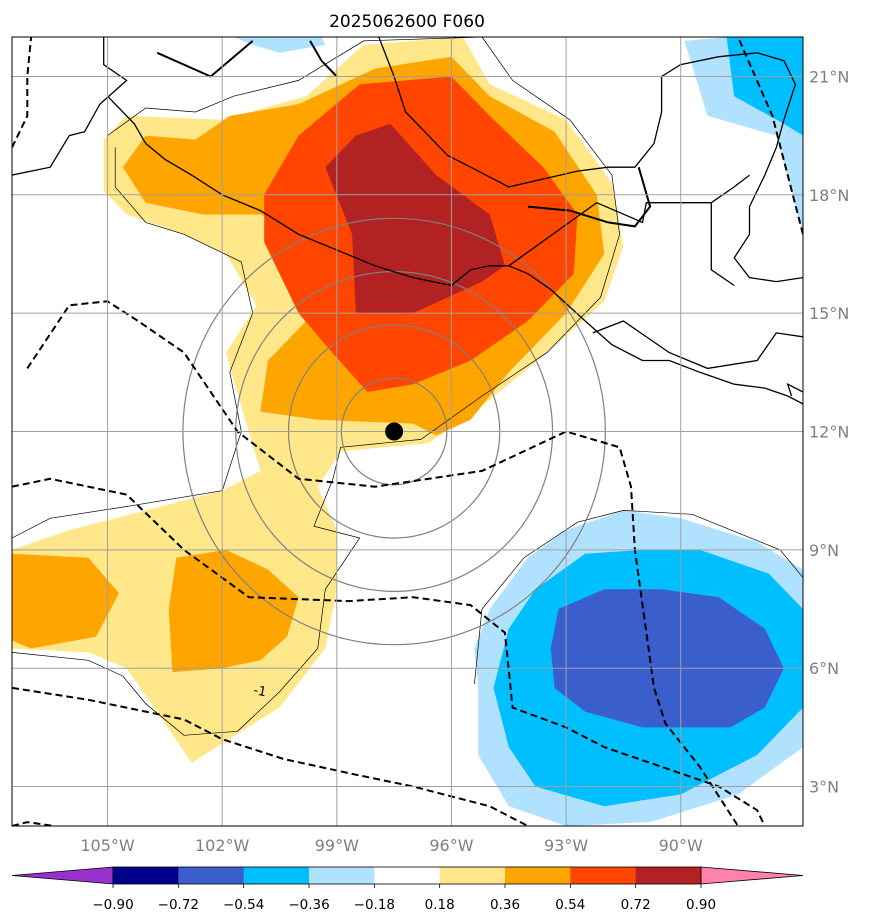 This screenshot has height=924, width=873. I want to click on y-tick-label: 3°N, so click(824, 787).